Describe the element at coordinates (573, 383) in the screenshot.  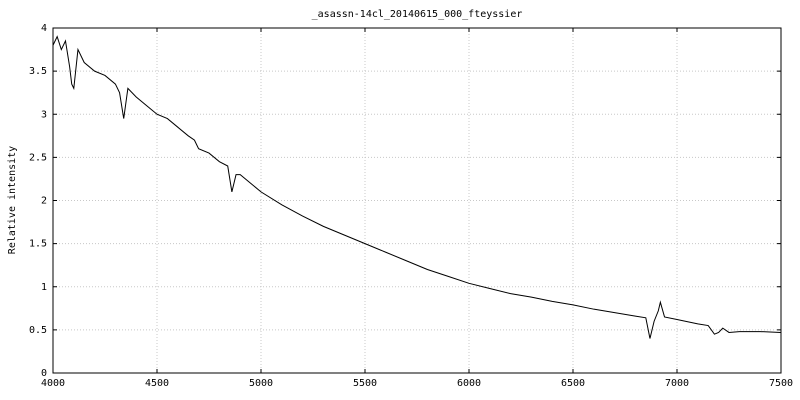
I see `x-tick-label: 6500` at that location.